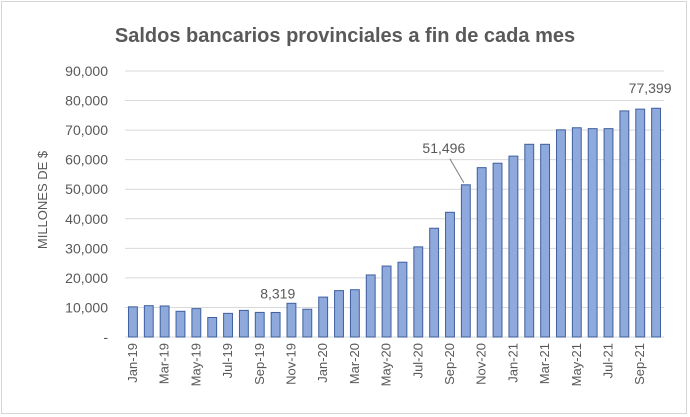 Image resolution: width=690 pixels, height=417 pixels. I want to click on y-tick-label: 30,000, so click(86, 248).